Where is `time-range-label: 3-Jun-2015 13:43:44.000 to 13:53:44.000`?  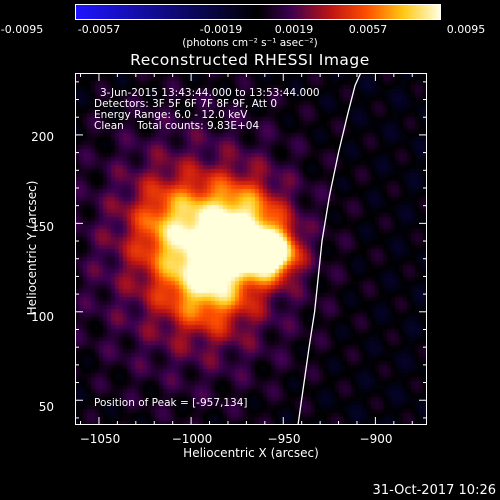 time-range-label: 3-Jun-2015 13:43:44.000 to 13:53:44.000 is located at coordinates (210, 93).